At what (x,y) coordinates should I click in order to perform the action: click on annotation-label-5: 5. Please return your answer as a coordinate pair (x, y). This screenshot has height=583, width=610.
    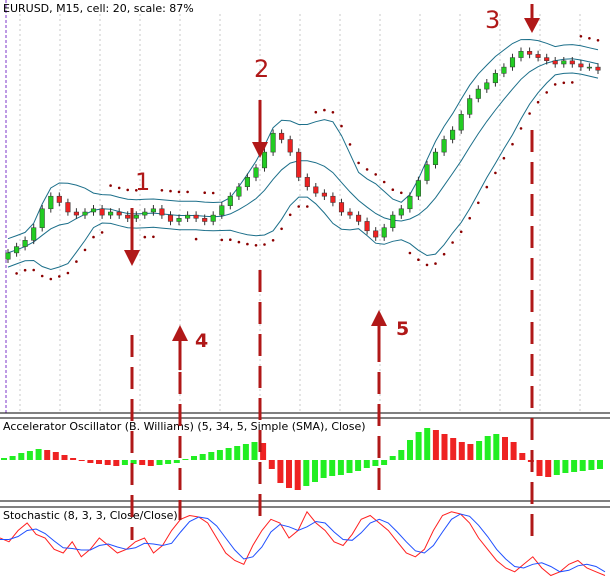
    Looking at the image, I should click on (402, 329).